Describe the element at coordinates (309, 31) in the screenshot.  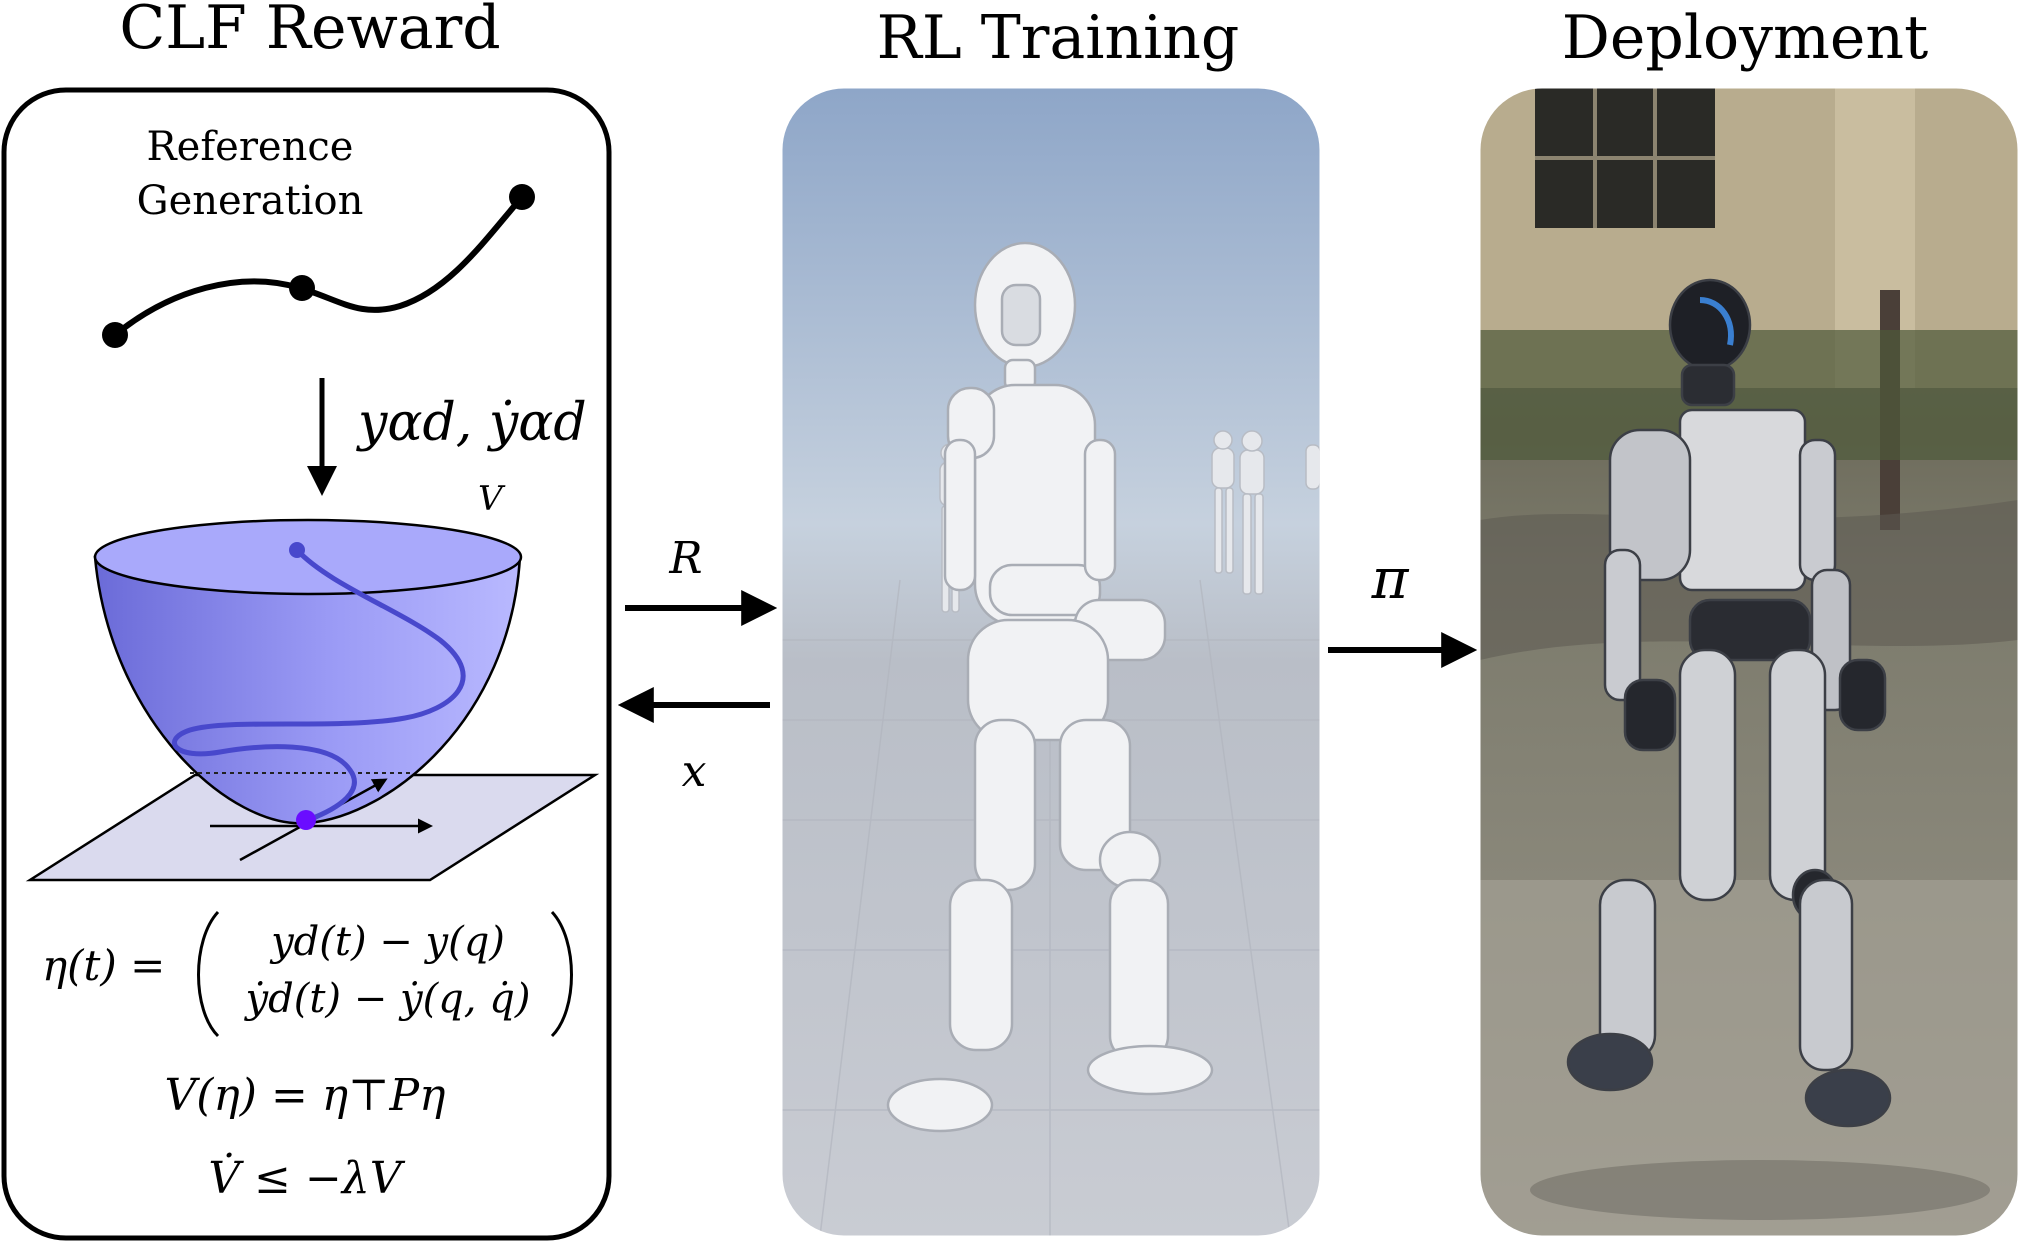
I see `clf-panel-title: CLF Reward` at that location.